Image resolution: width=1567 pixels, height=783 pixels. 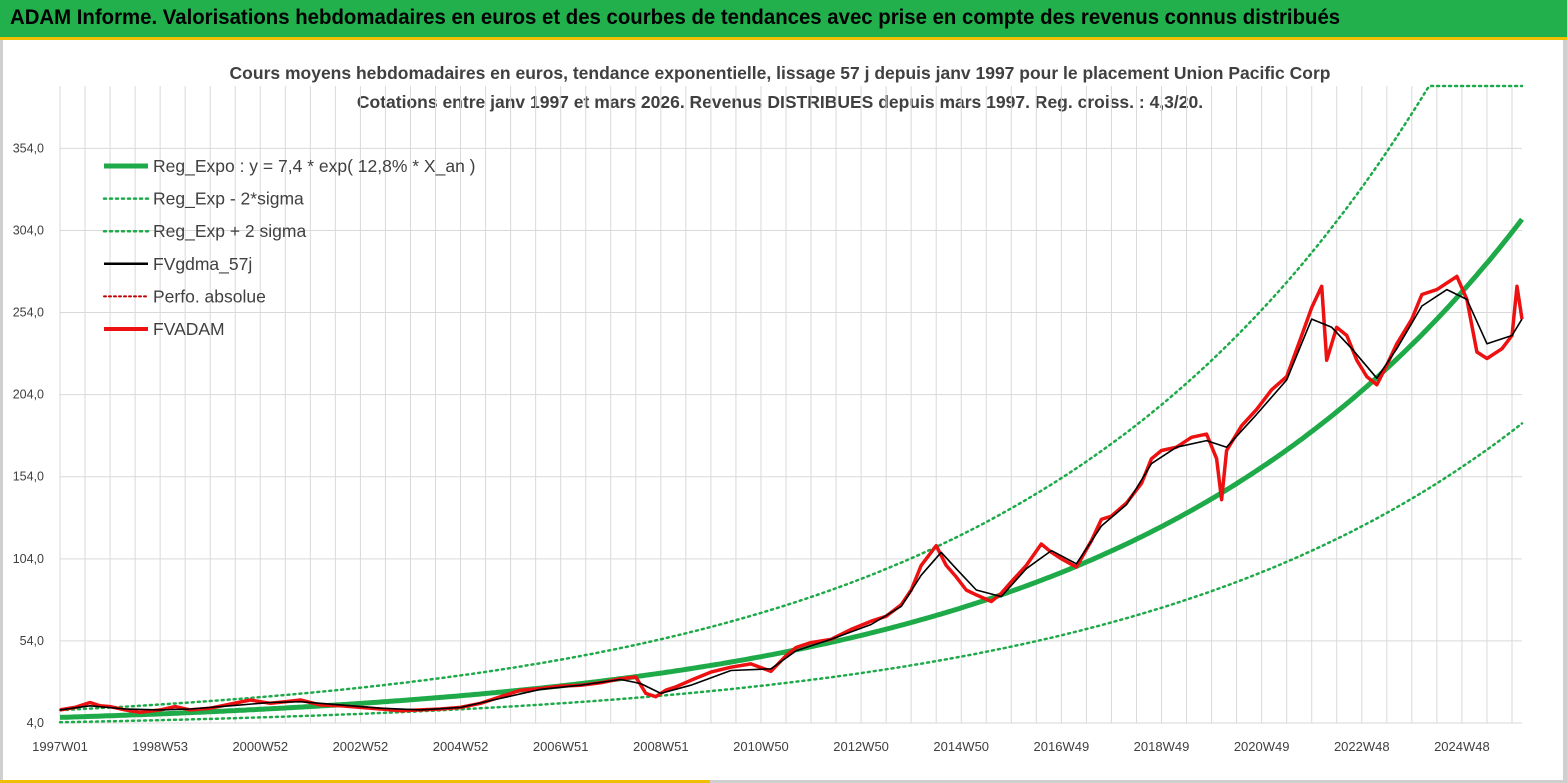 What do you see at coordinates (1262, 746) in the screenshot?
I see `x-tick-label: 2020W49` at bounding box center [1262, 746].